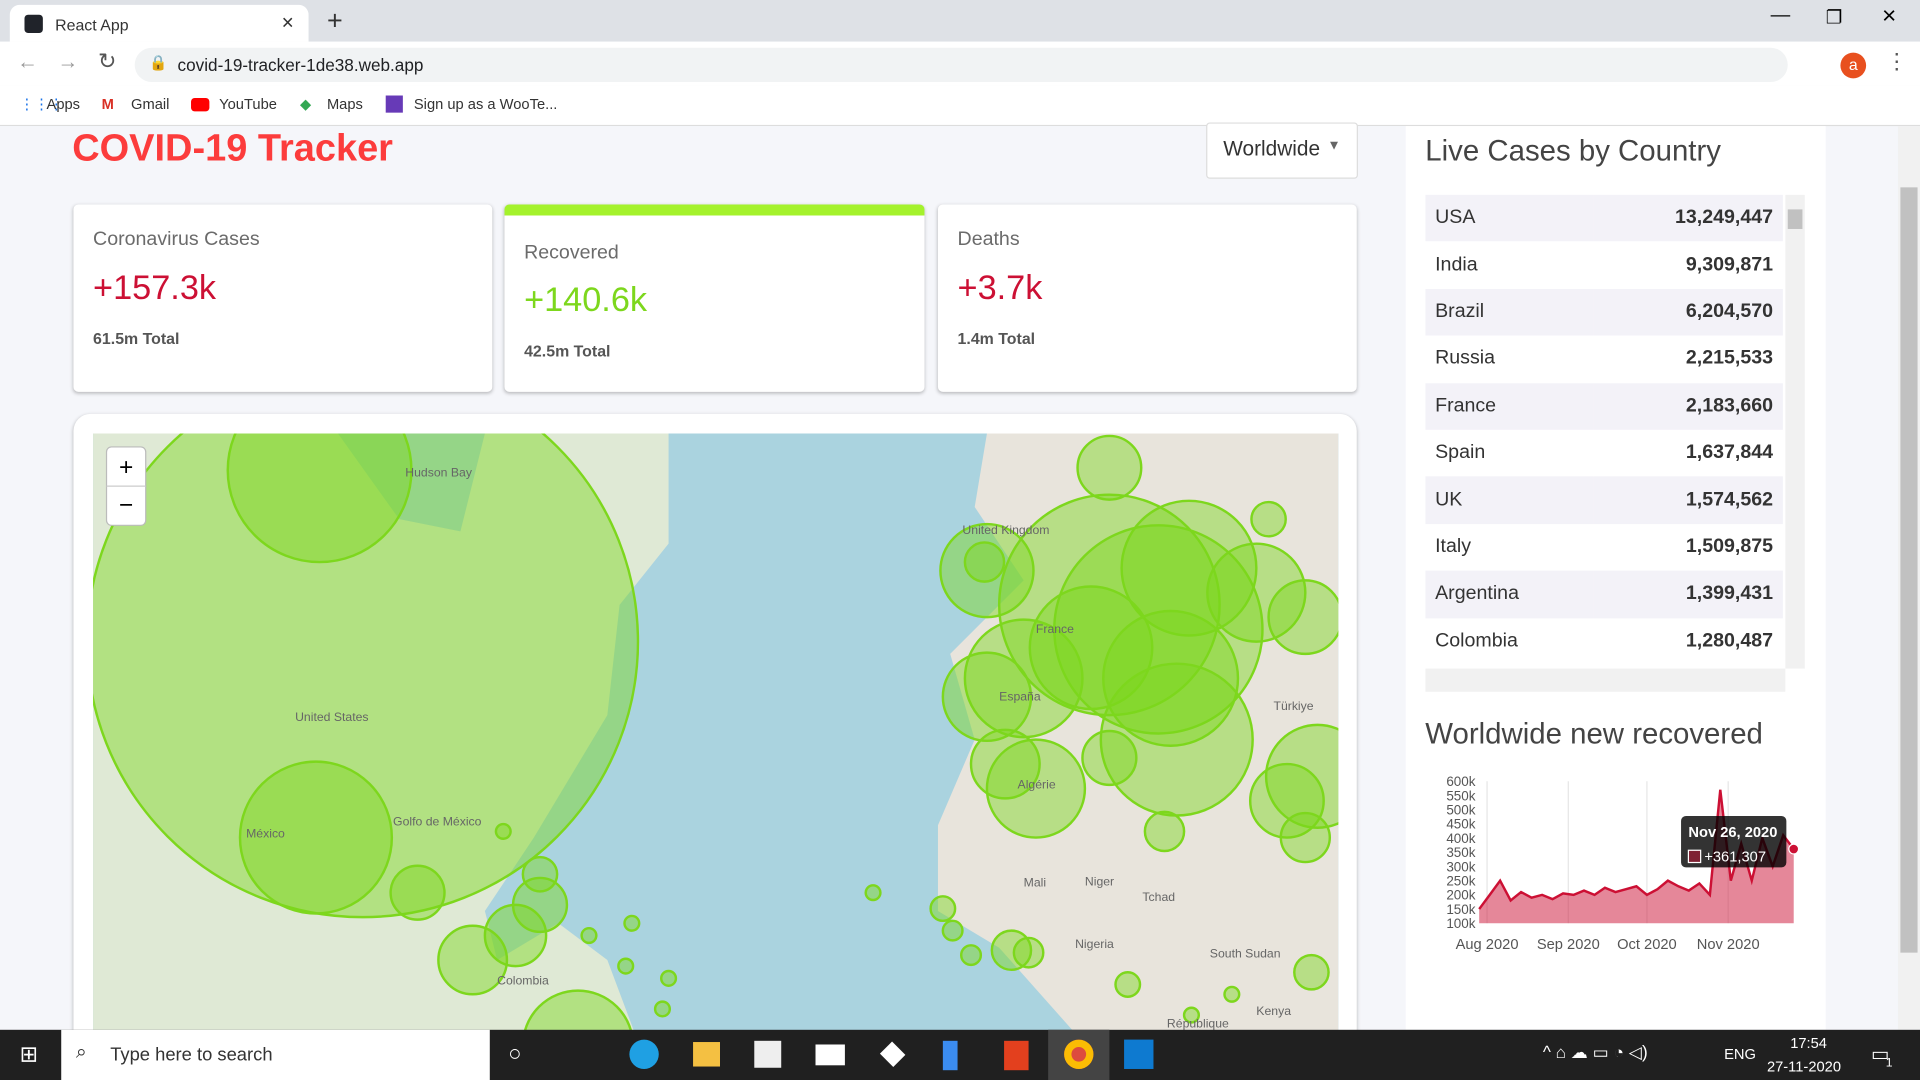 This screenshot has height=1080, width=1920. I want to click on maps-icon: ◆, so click(306, 104).